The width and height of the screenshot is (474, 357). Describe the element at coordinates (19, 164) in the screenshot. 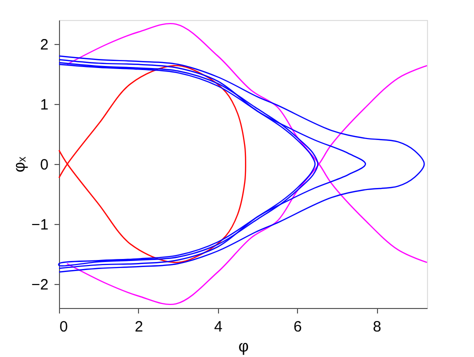

I see `y-axis-title: φₓ` at that location.